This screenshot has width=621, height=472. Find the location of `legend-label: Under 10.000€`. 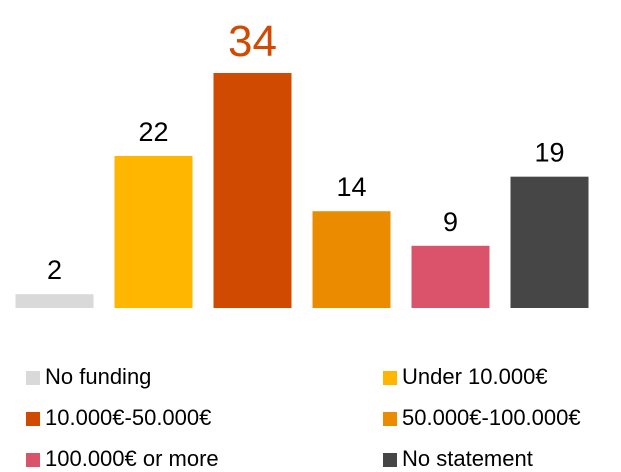

legend-label: Under 10.000€ is located at coordinates (475, 376).